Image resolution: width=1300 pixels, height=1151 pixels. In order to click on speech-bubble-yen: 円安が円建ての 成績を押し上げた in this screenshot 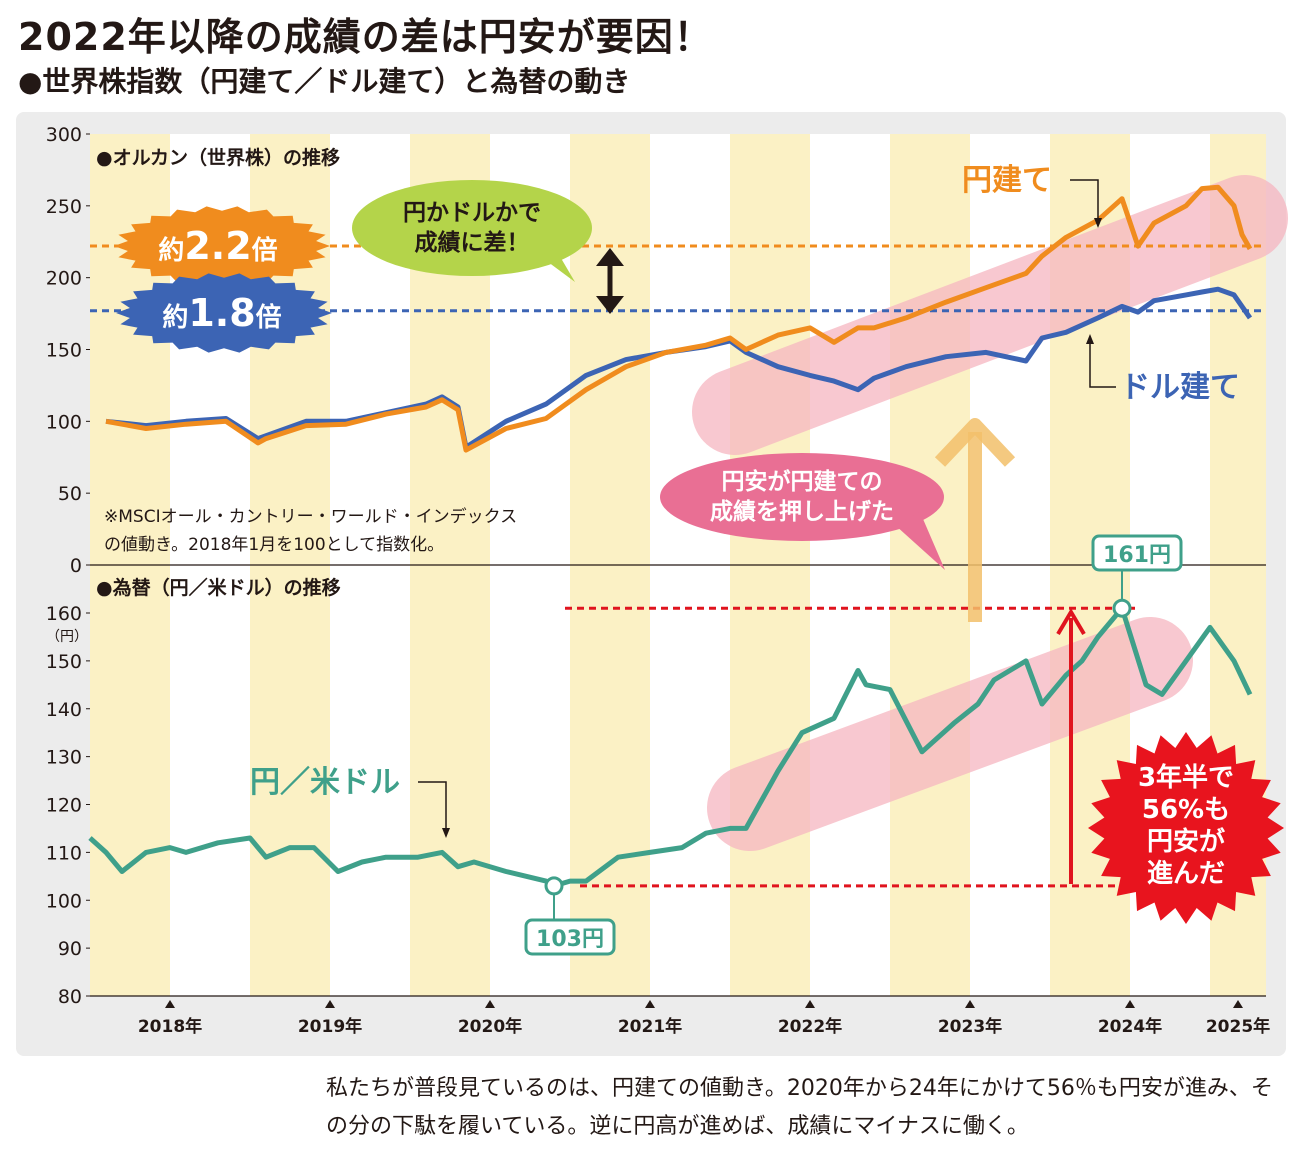, I will do `click(802, 511)`.